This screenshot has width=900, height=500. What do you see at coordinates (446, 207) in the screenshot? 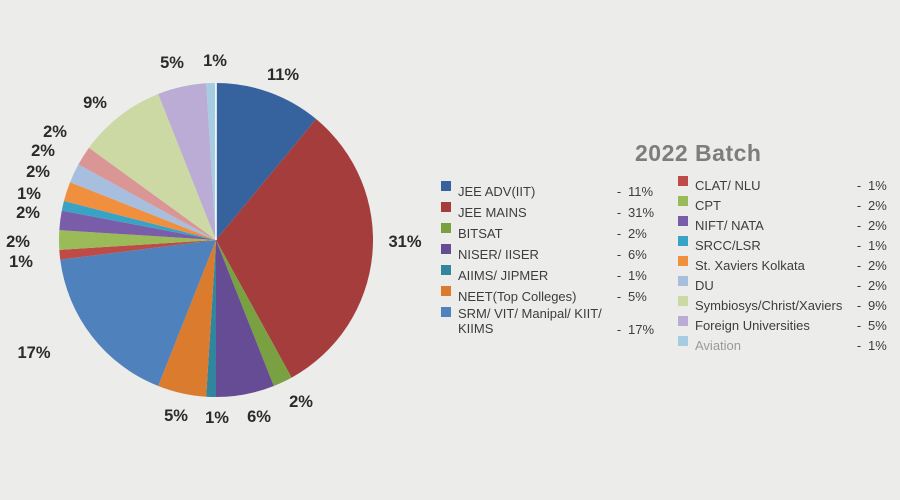
I see `legend-swatch-jee-mains` at bounding box center [446, 207].